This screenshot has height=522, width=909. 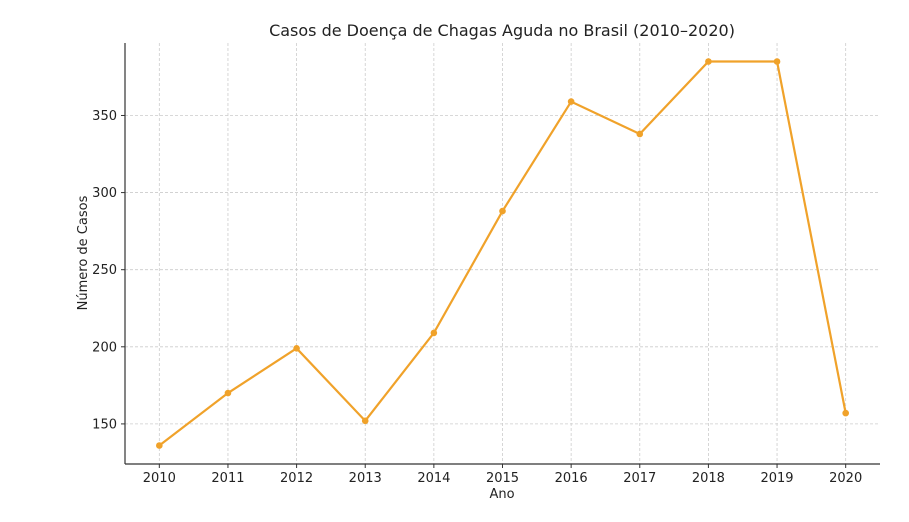 What do you see at coordinates (845, 413) in the screenshot?
I see `data-point-2020` at bounding box center [845, 413].